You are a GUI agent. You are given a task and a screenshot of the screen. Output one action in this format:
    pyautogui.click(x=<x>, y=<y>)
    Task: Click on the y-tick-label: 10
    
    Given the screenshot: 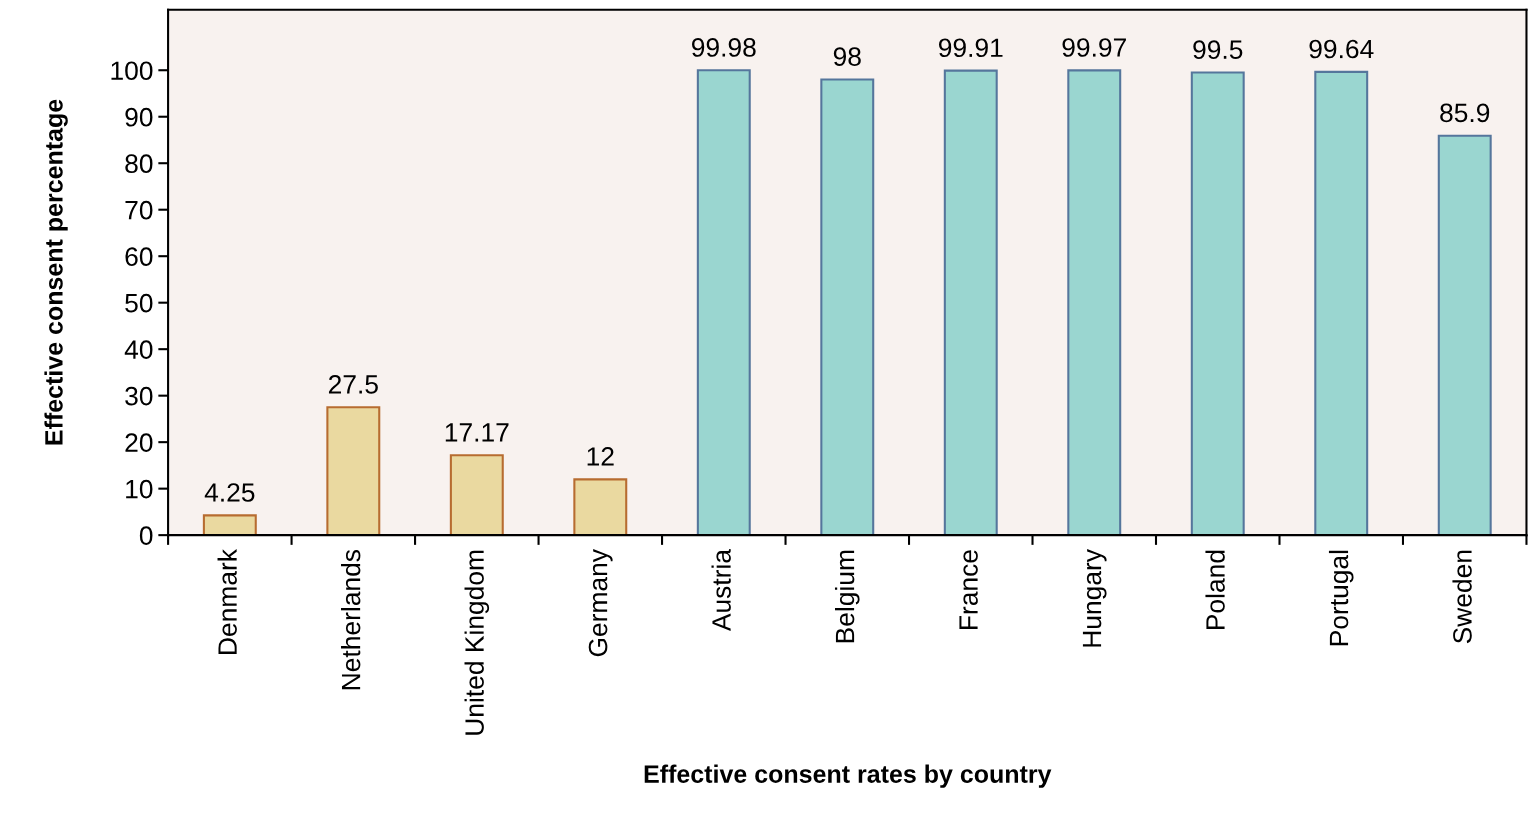 What is the action you would take?
    pyautogui.click(x=139, y=489)
    